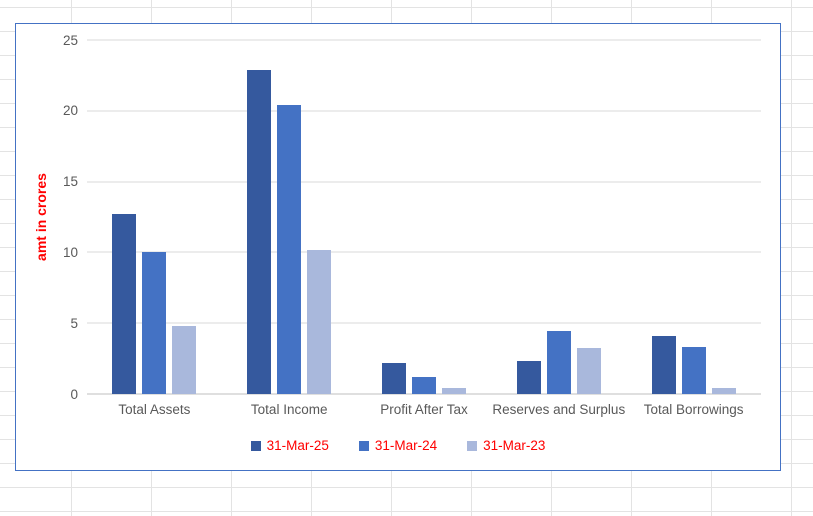 This screenshot has height=516, width=813. I want to click on y-axis-tick-labels: 0 5 10 15 20 25, so click(47, 216).